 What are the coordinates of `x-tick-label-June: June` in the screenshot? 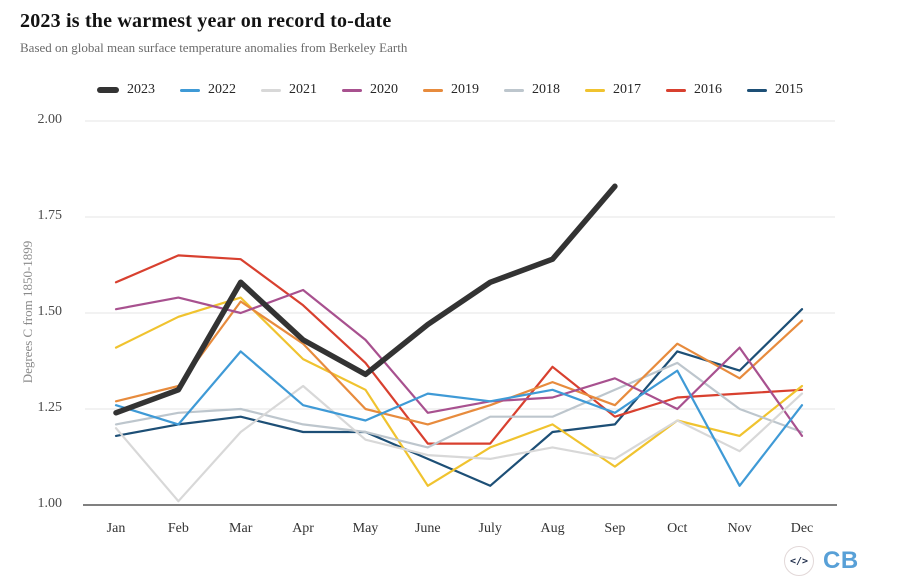 It's located at (427, 528).